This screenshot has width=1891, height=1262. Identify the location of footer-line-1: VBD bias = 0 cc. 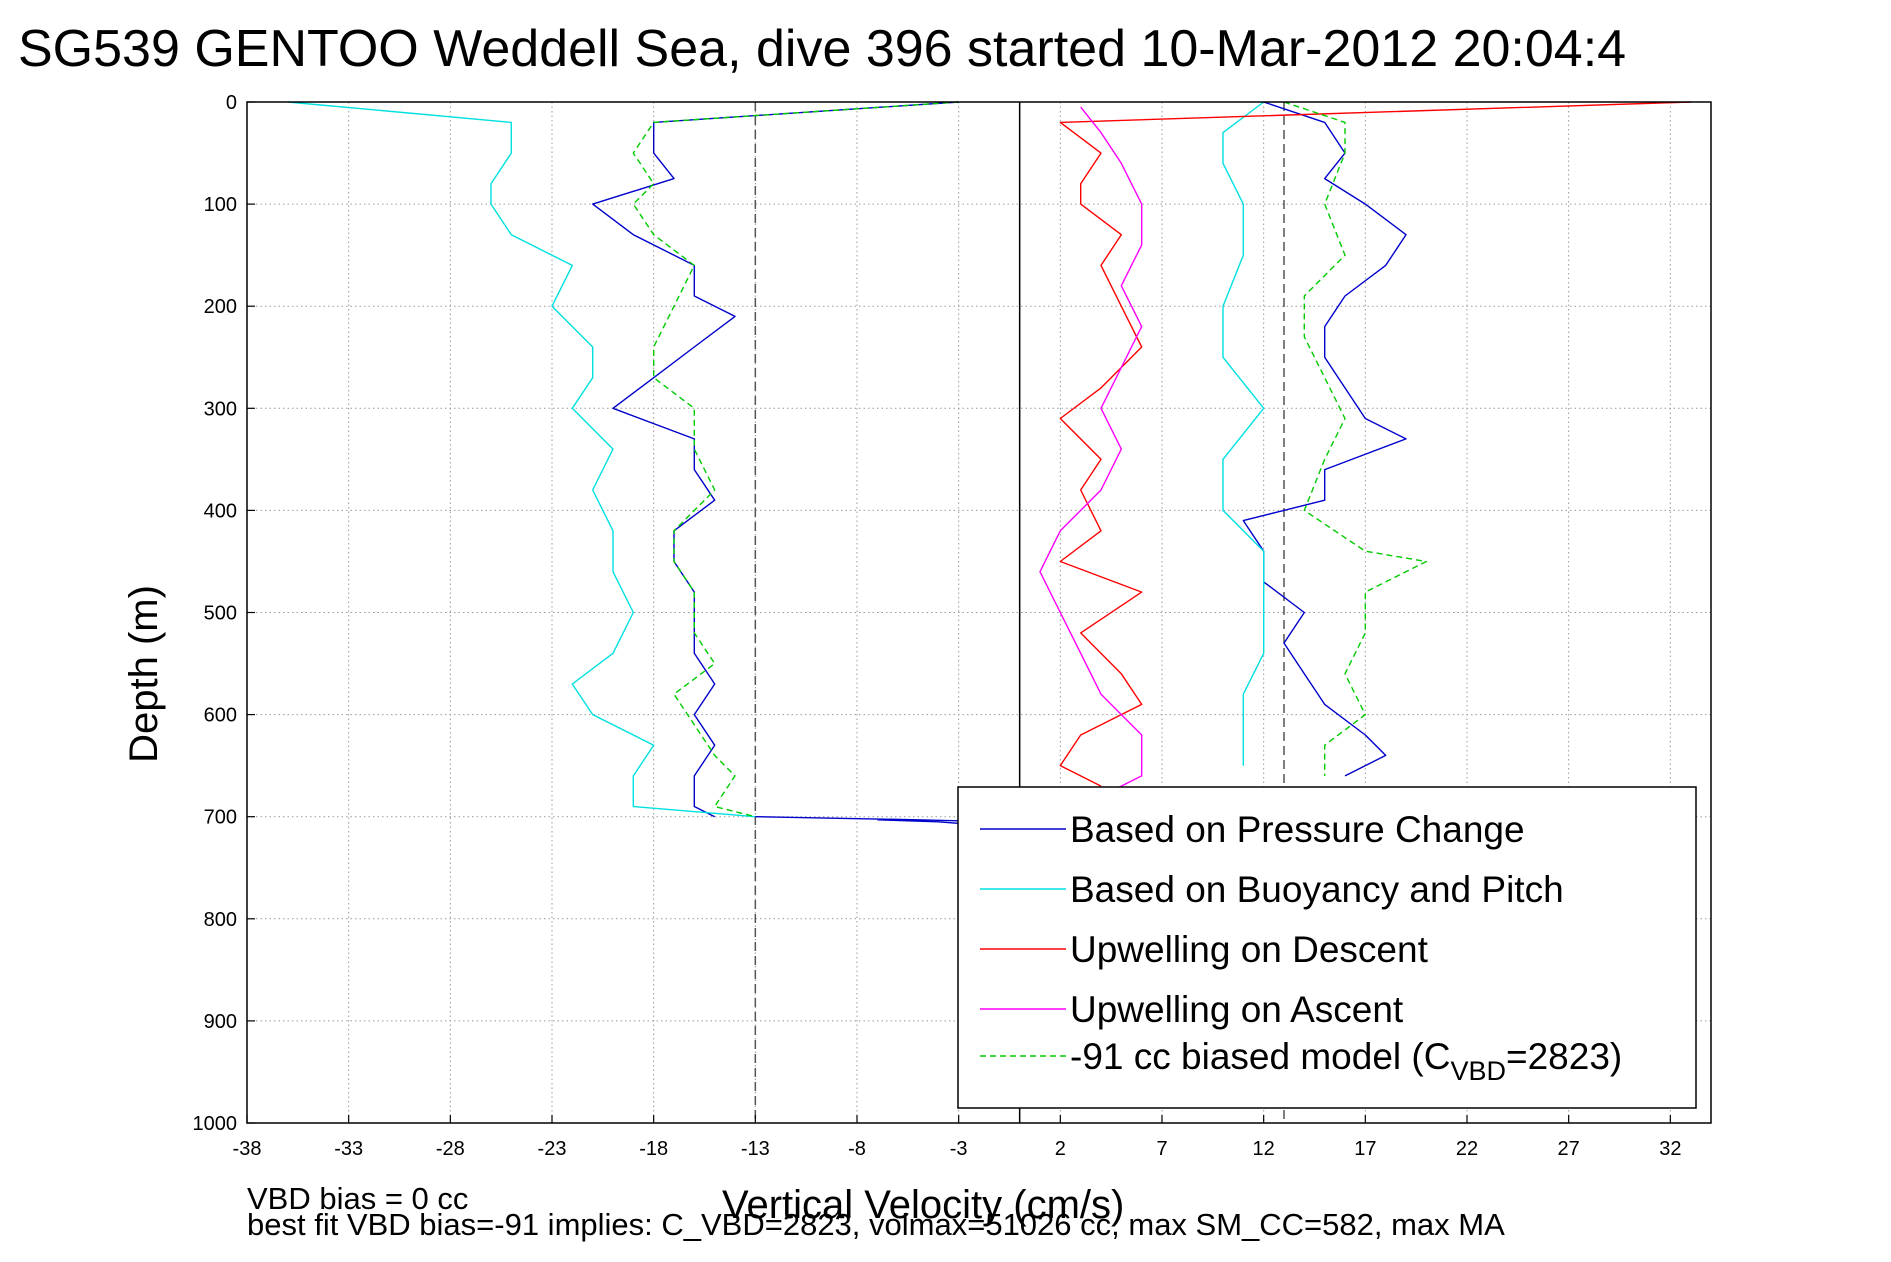
(357, 1198).